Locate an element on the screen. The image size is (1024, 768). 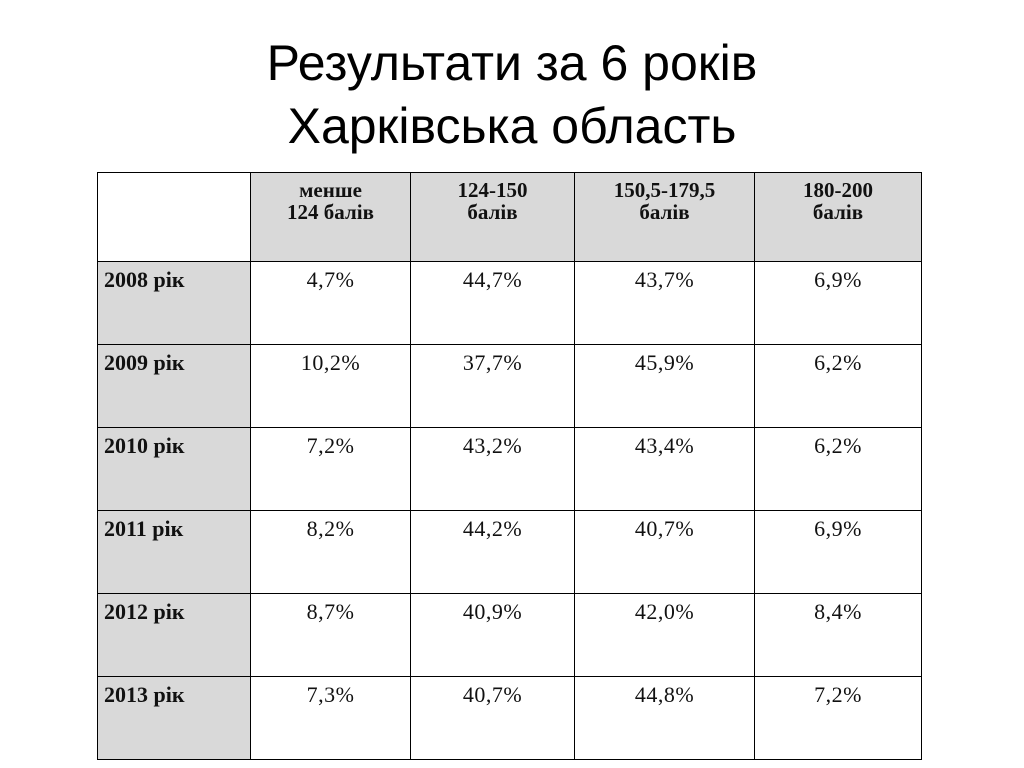
table-row: 2009 рік 10,2% 37,7% 45,9% 6,2% is located at coordinates (509, 386).